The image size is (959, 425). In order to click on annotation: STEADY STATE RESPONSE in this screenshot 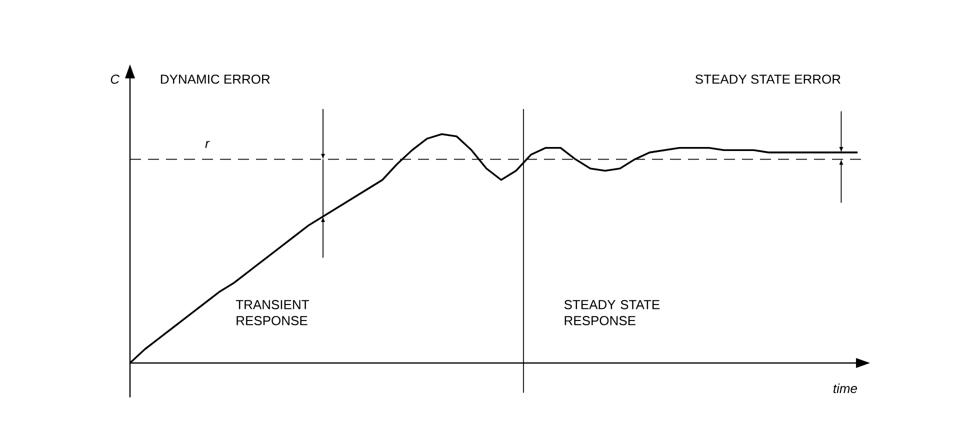, I will do `click(612, 313)`.